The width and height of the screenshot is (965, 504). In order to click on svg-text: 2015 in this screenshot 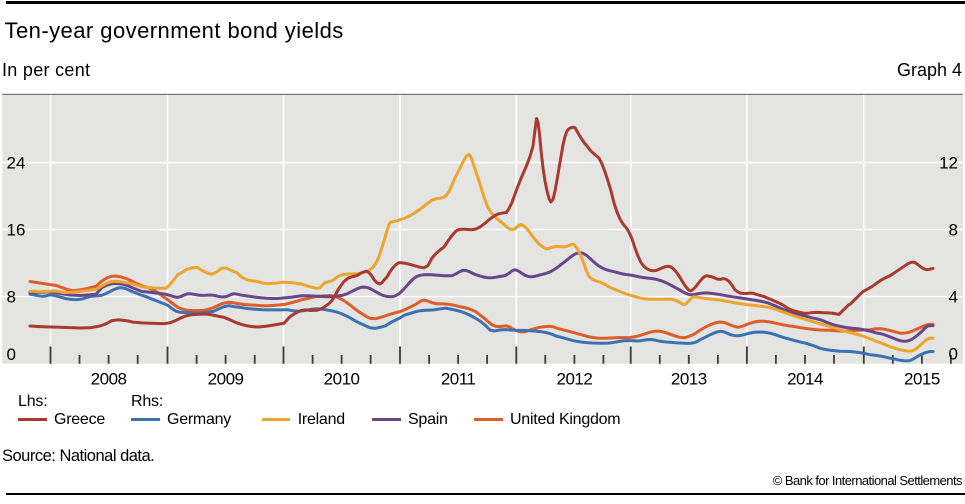, I will do `click(922, 379)`.